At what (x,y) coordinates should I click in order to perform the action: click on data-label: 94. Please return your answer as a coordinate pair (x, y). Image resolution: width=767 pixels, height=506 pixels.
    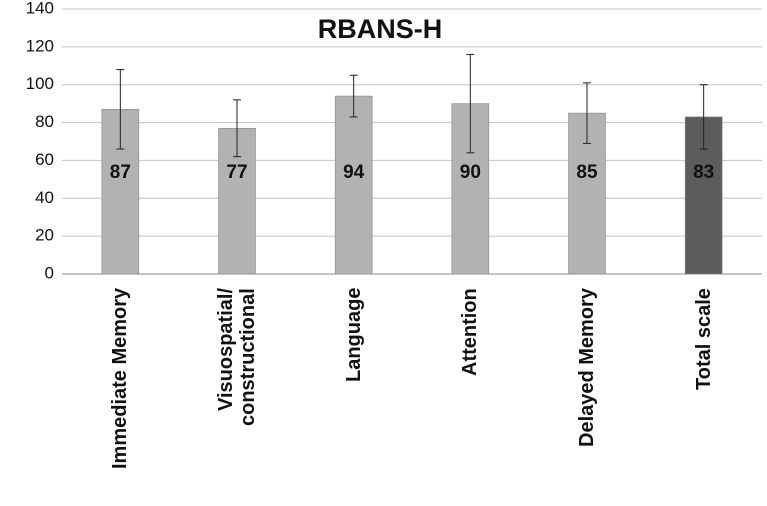
    Looking at the image, I should click on (354, 172).